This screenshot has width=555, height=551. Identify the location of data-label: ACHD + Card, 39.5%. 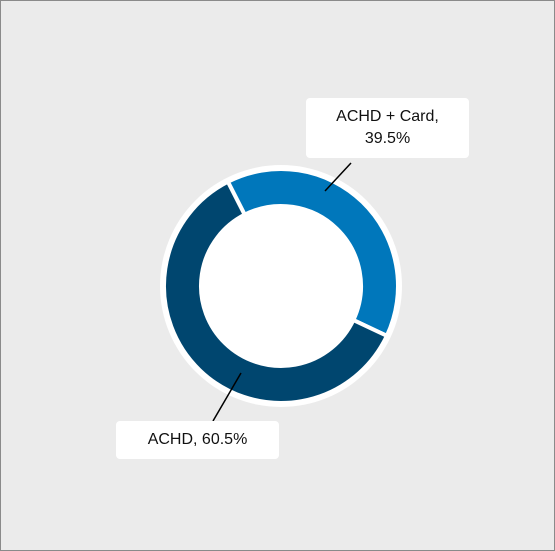
(387, 128).